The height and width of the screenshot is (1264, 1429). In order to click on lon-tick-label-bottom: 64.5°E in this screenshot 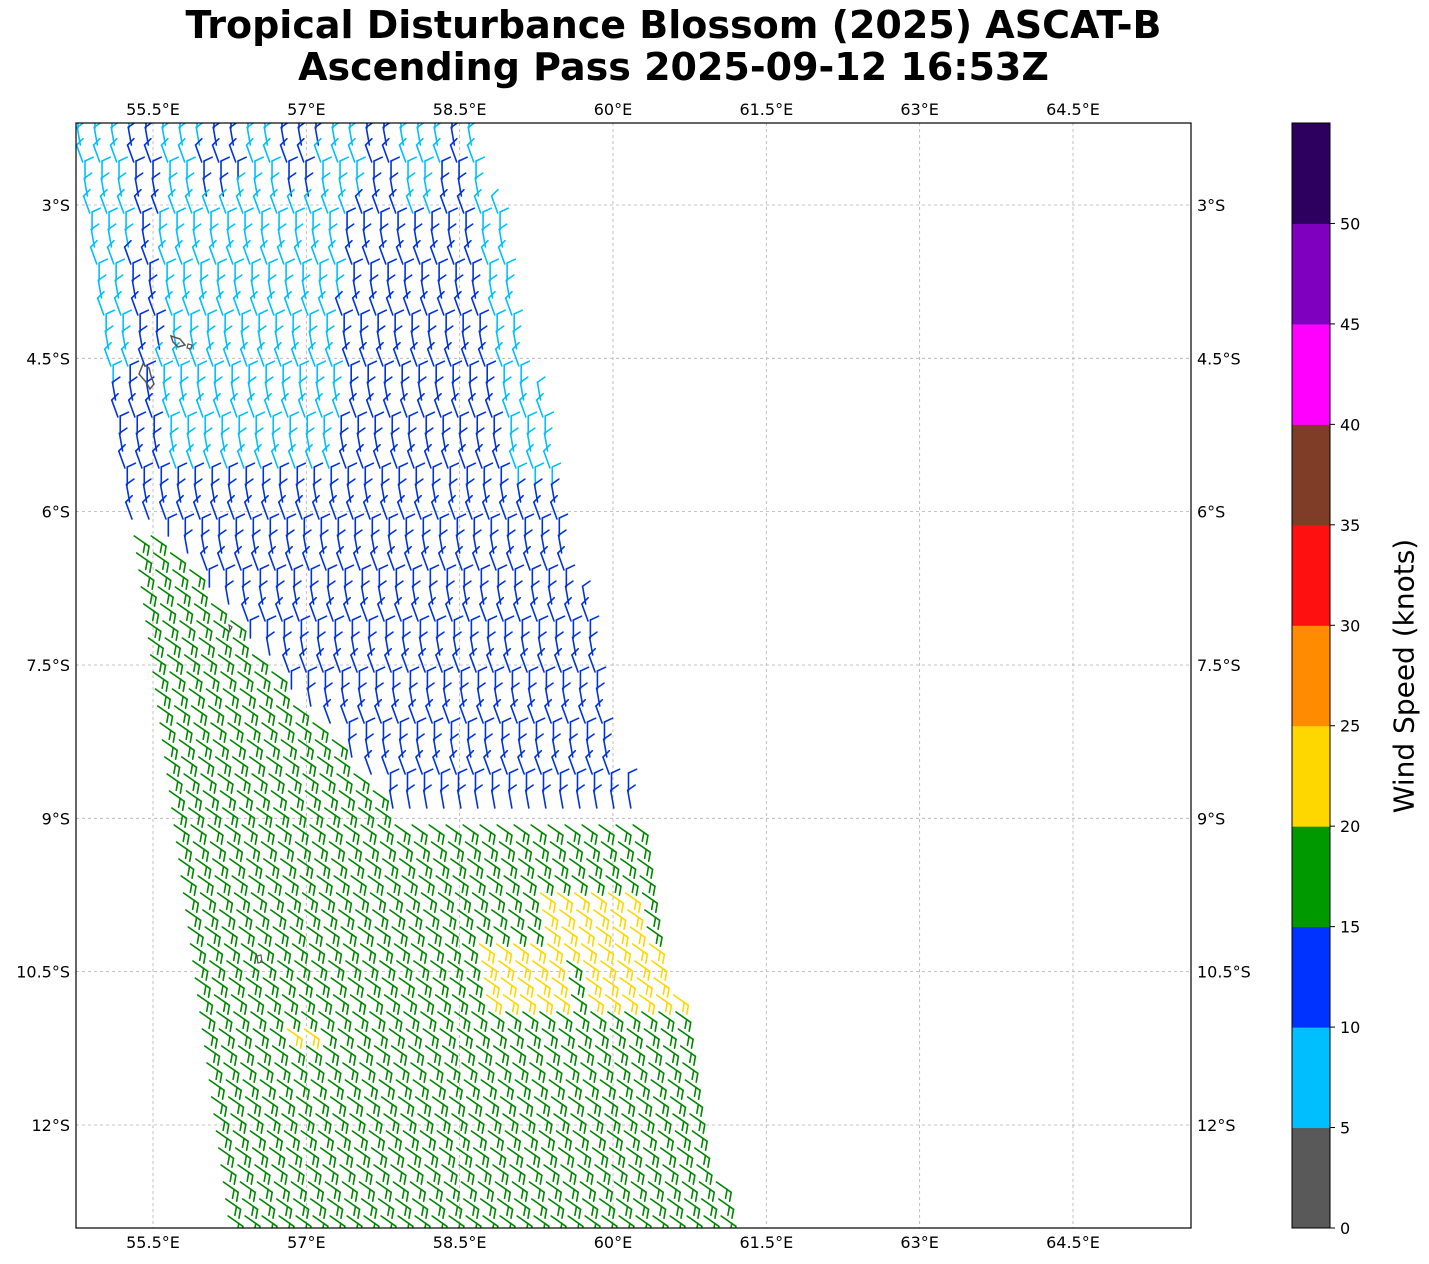, I will do `click(1073, 1242)`.